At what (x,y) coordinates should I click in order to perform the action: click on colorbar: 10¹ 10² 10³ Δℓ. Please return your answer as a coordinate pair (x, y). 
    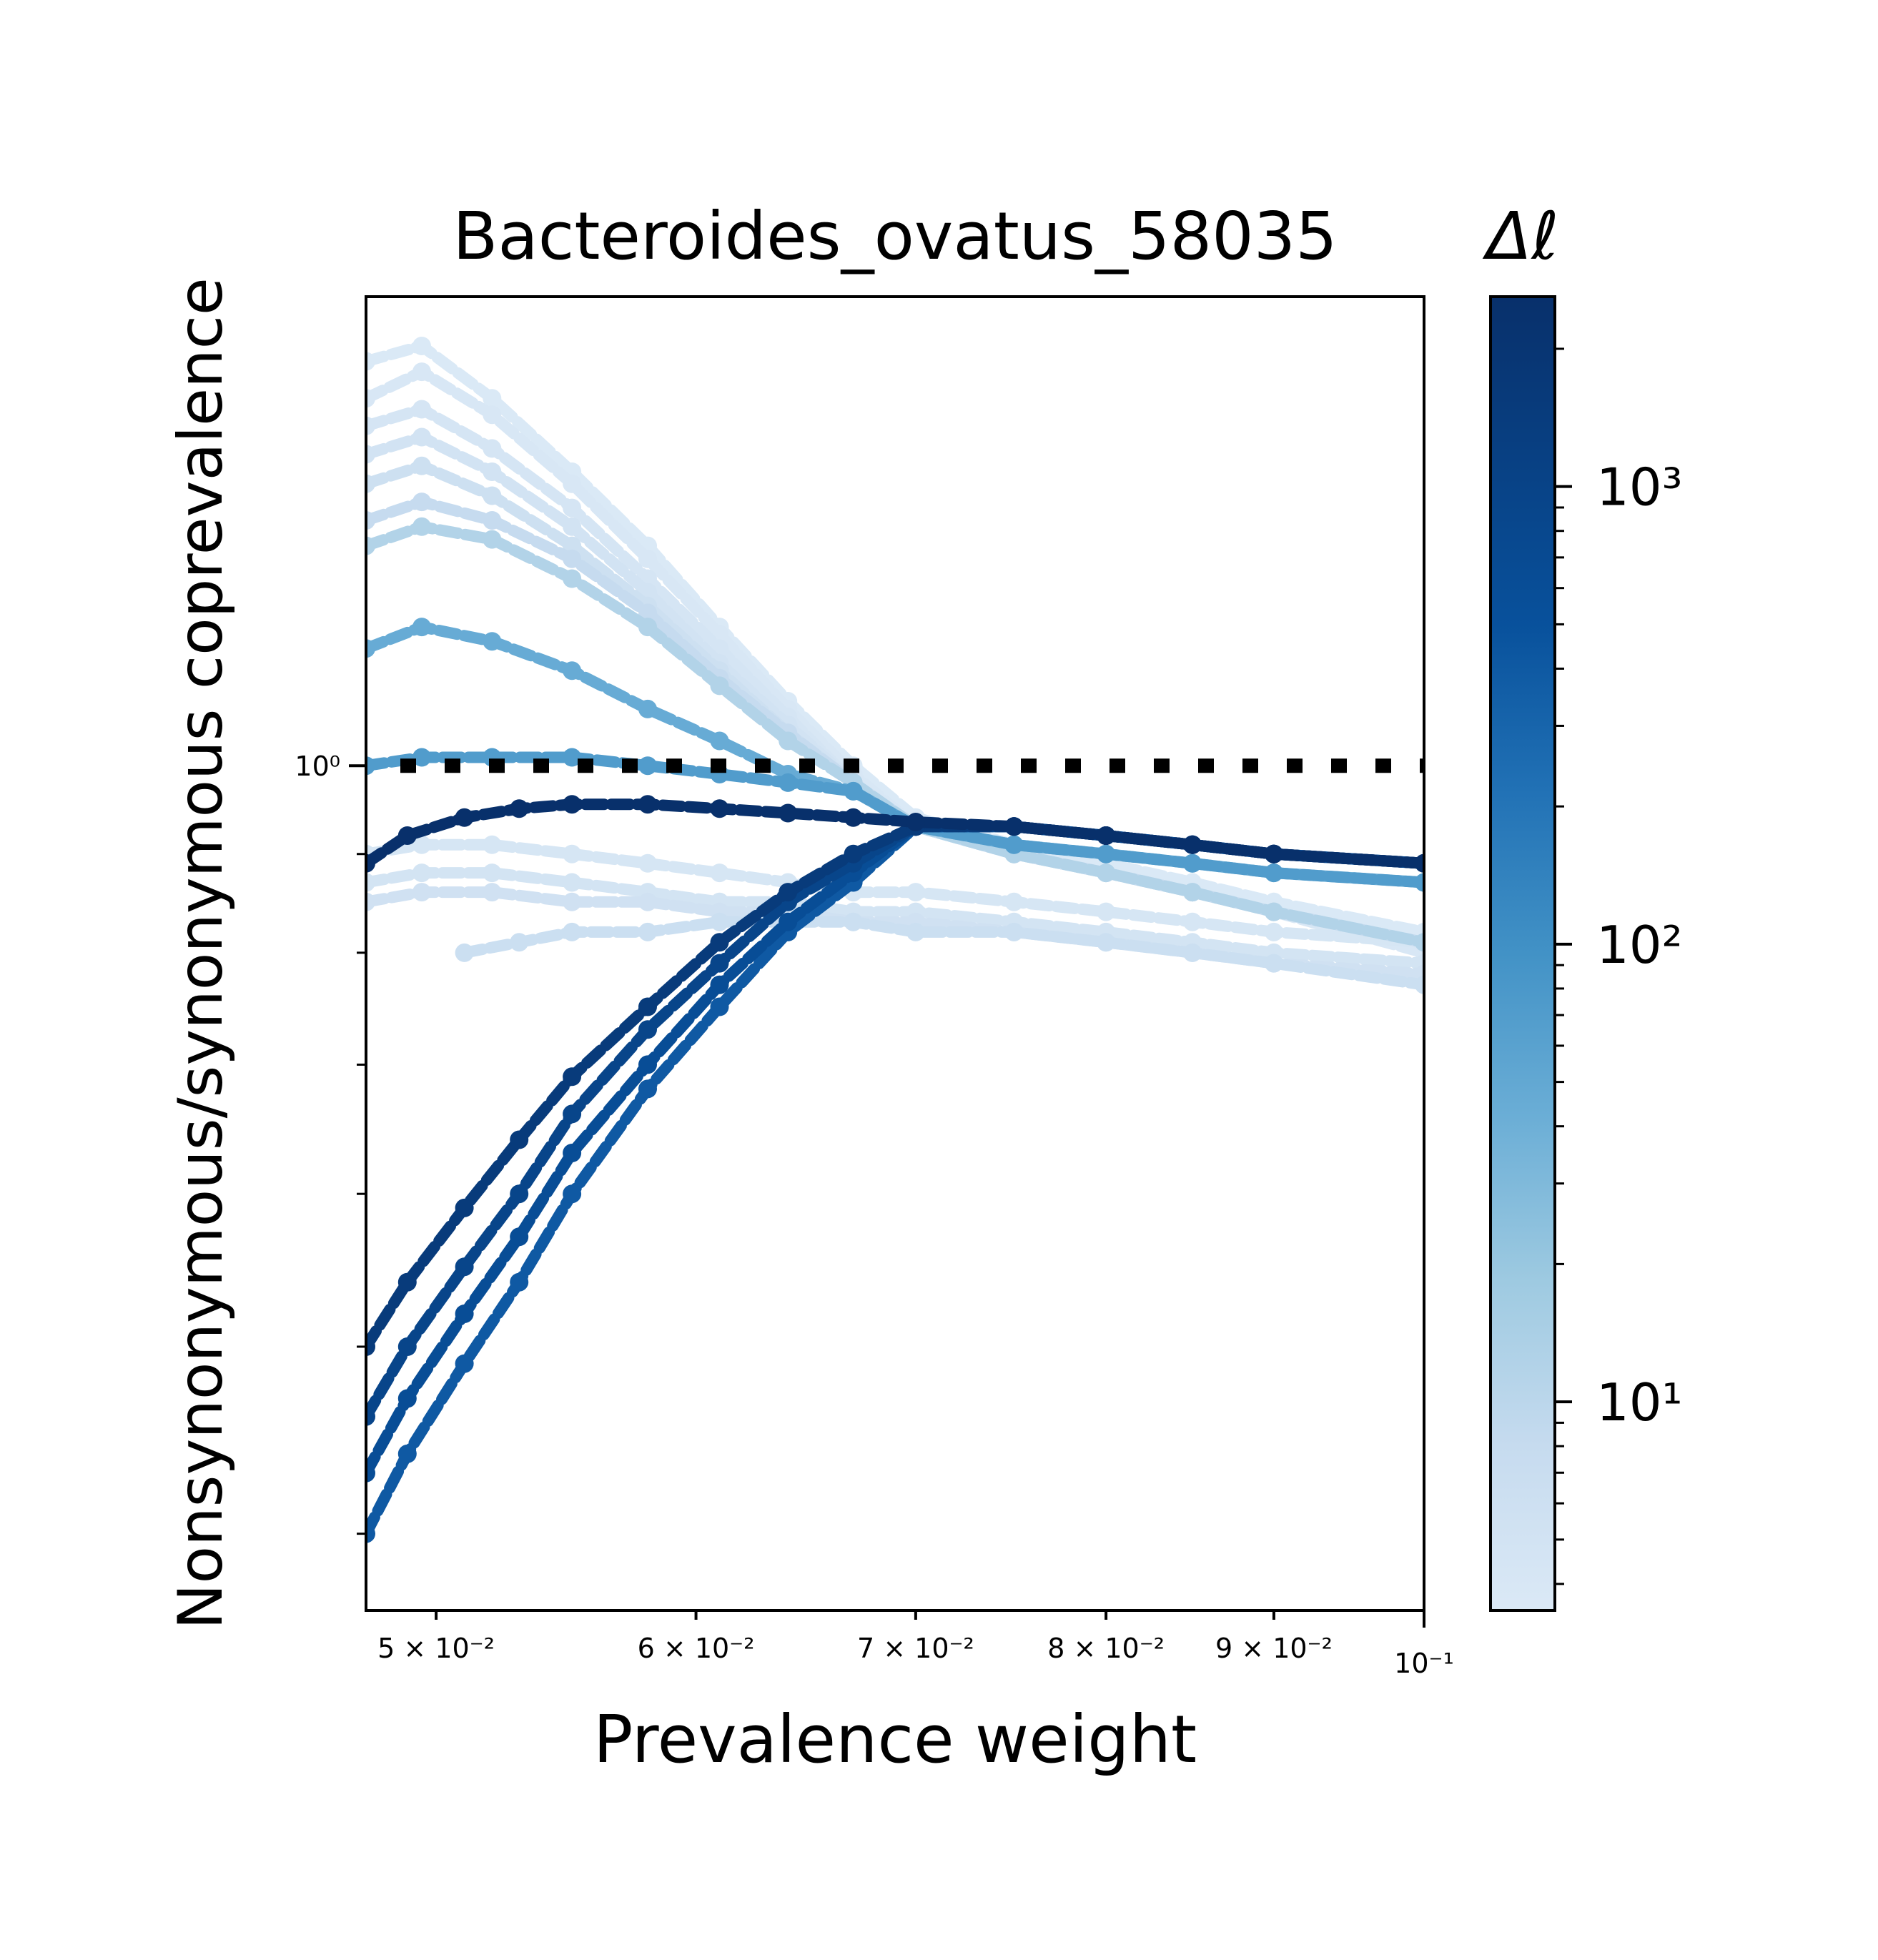
    Looking at the image, I should click on (1582, 905).